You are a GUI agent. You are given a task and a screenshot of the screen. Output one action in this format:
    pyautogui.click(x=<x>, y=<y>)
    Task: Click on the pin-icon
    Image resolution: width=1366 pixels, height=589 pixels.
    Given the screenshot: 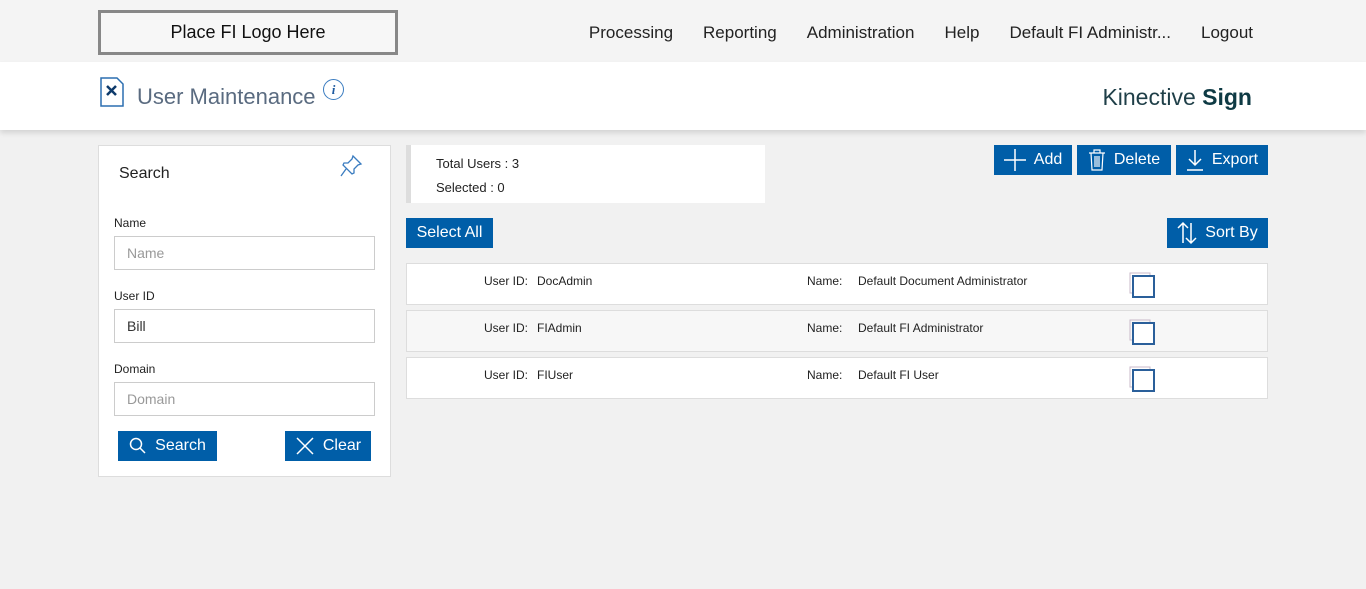 What is the action you would take?
    pyautogui.click(x=351, y=166)
    